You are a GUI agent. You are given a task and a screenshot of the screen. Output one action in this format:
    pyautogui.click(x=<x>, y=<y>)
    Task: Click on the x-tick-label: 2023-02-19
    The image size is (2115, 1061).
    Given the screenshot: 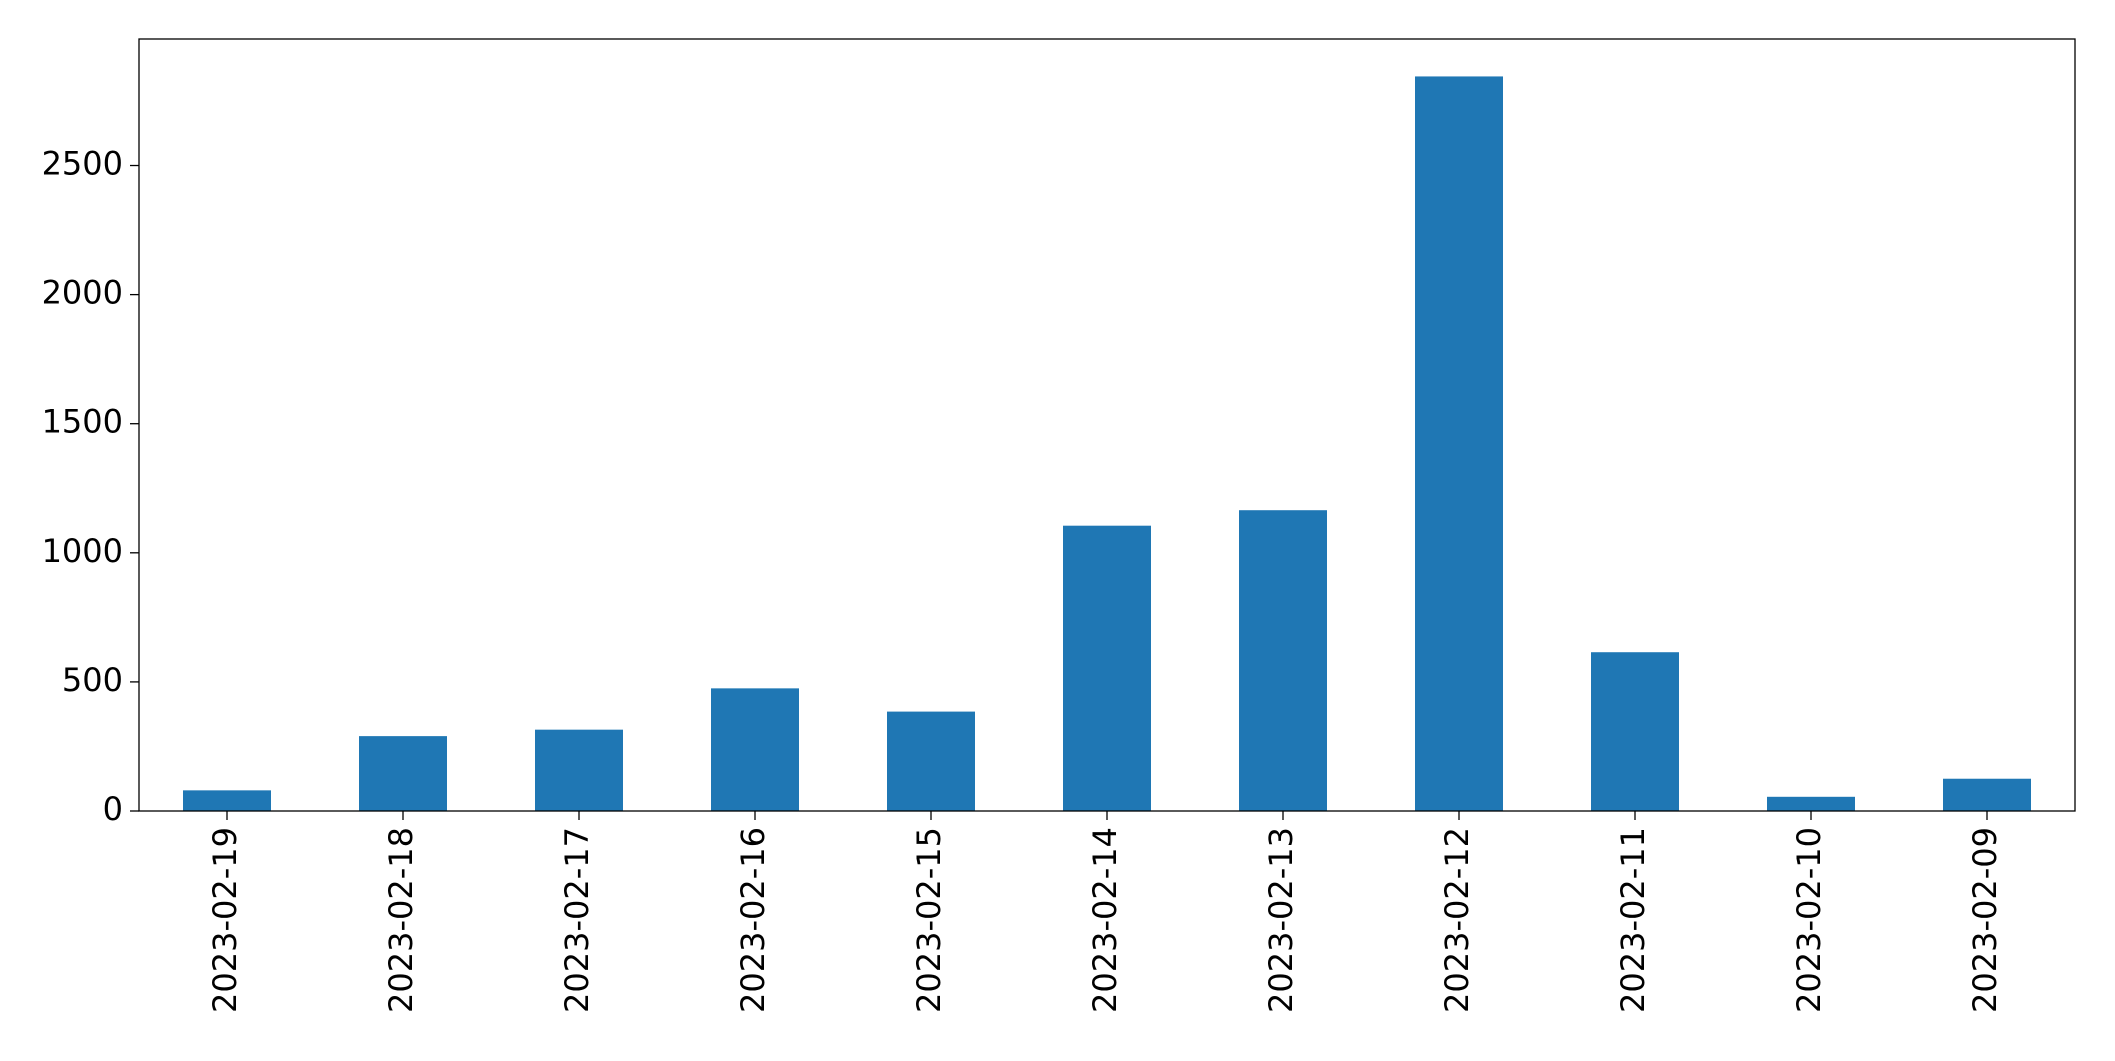 What is the action you would take?
    pyautogui.click(x=225, y=920)
    